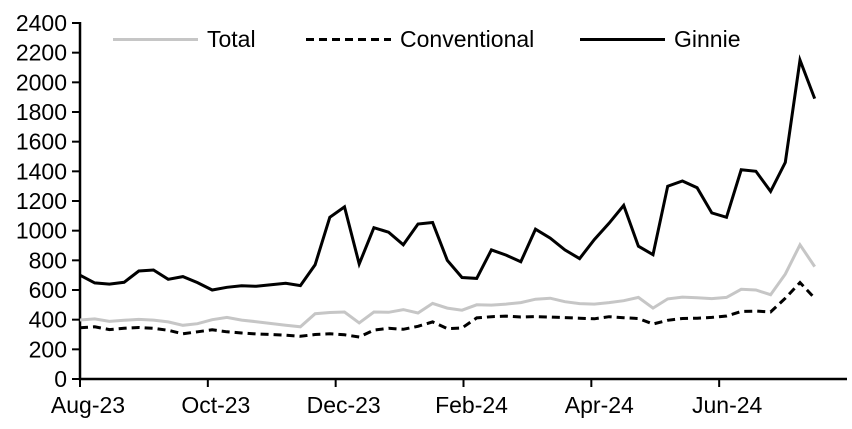 This screenshot has width=852, height=429. Describe the element at coordinates (727, 405) in the screenshot. I see `x-axis-tick-label: Jun-24` at that location.